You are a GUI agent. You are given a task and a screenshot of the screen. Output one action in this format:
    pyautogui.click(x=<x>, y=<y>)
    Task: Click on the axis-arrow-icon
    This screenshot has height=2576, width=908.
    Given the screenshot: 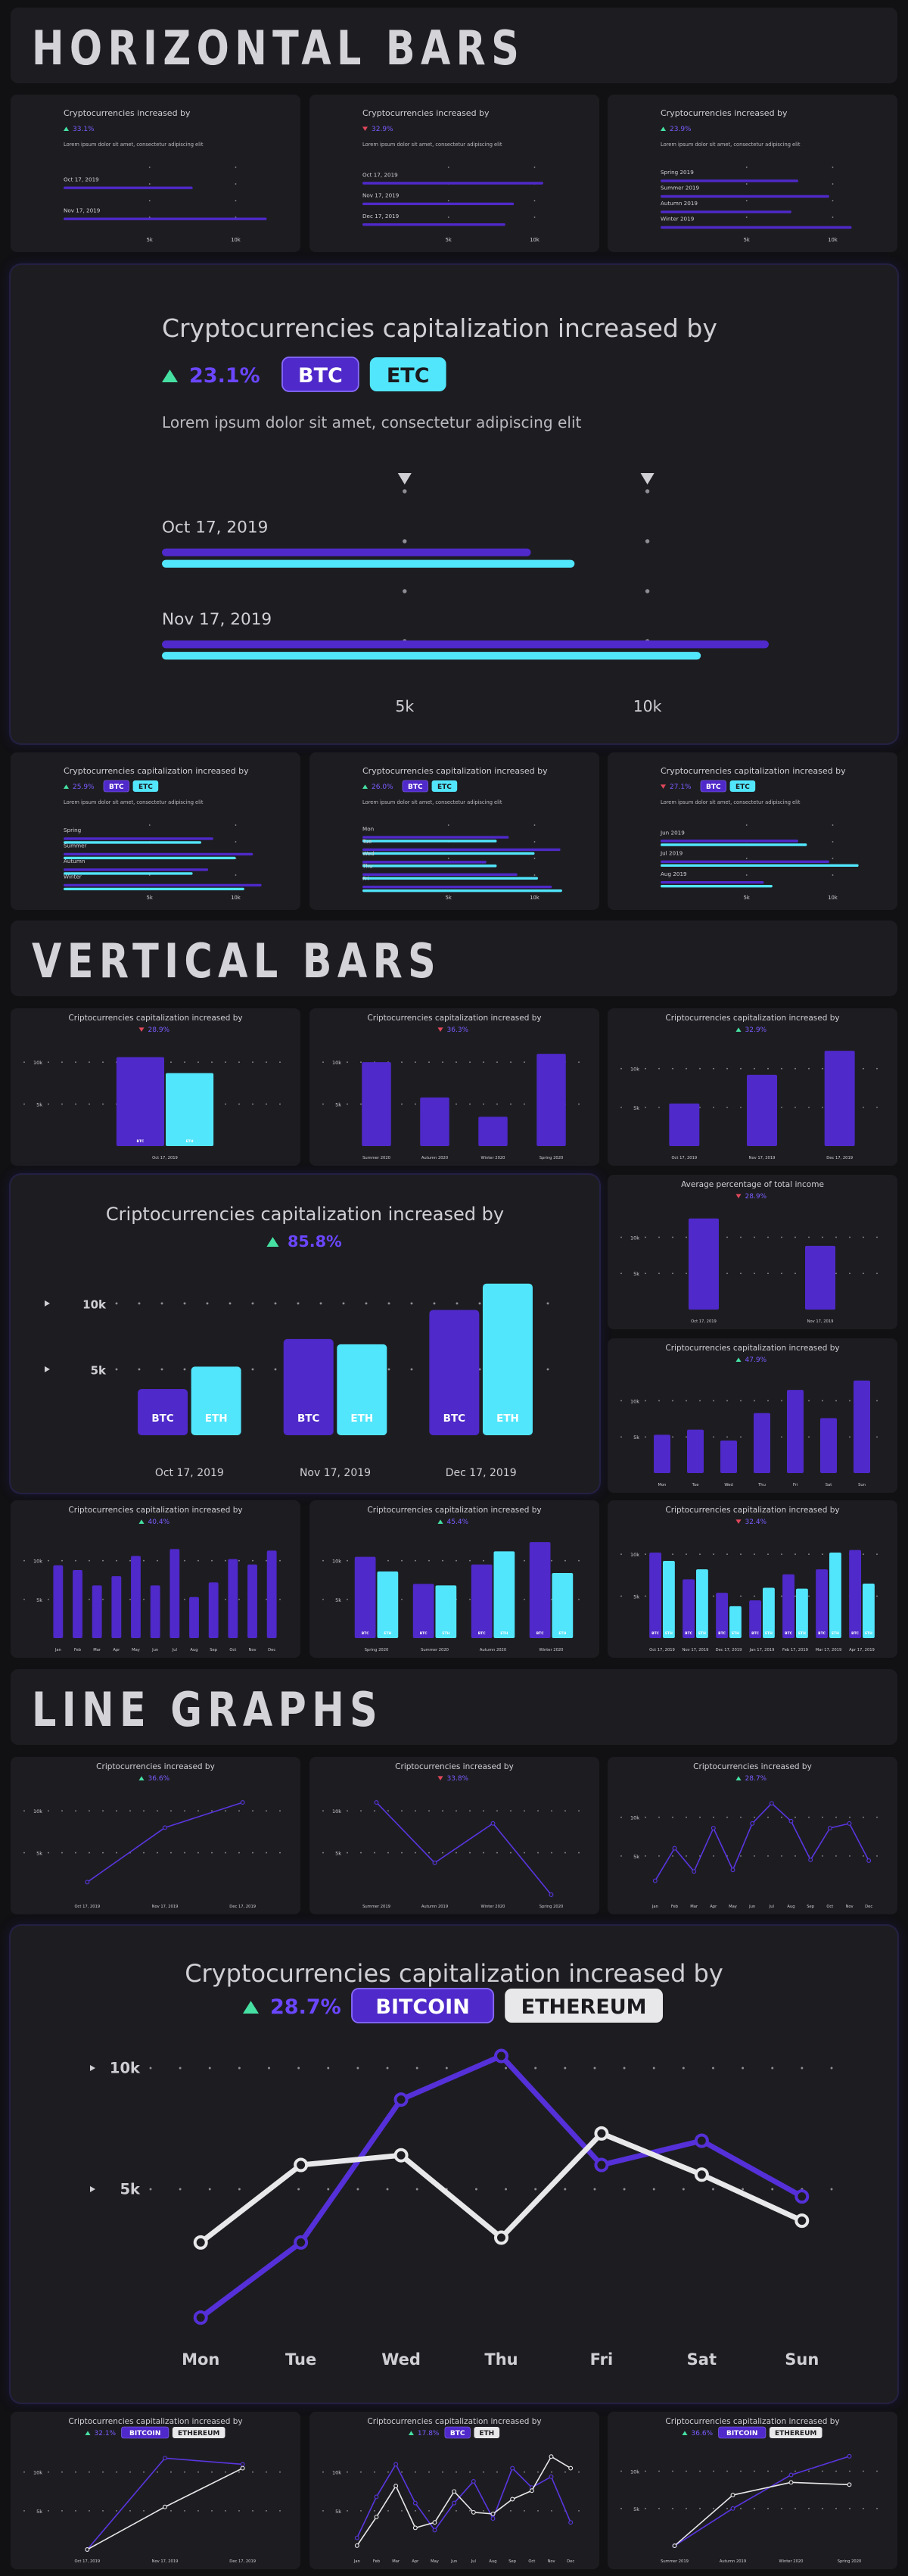 What is the action you would take?
    pyautogui.click(x=405, y=478)
    